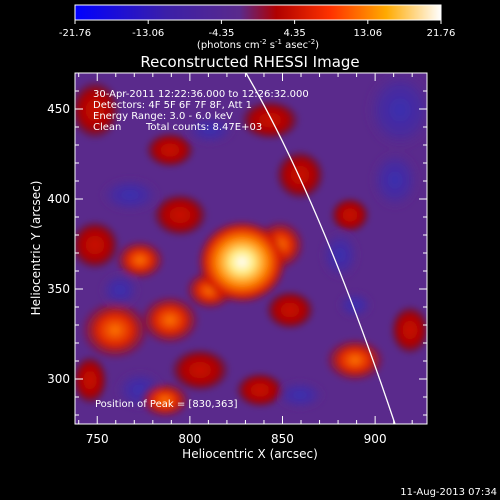 The image size is (500, 500). I want to click on y-tick-label: 450, so click(58, 109).